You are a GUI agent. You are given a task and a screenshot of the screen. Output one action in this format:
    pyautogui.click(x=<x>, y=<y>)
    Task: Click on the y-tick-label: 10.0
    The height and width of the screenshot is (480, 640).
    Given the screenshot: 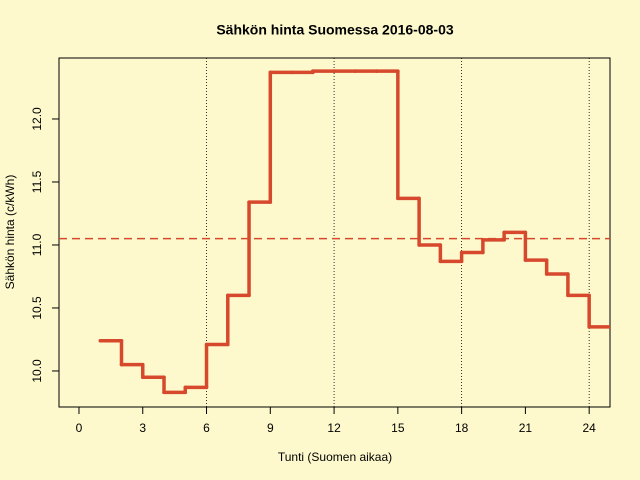 What is the action you would take?
    pyautogui.click(x=37, y=371)
    